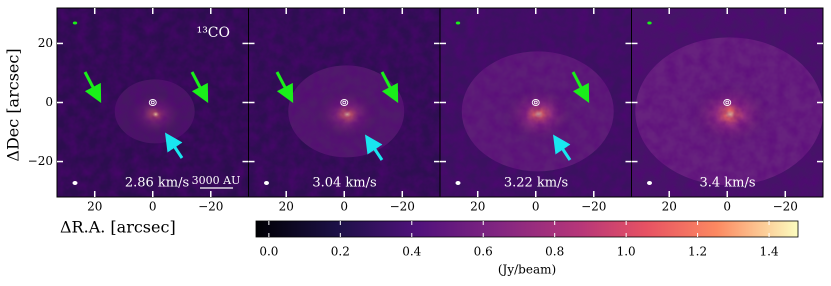 The height and width of the screenshot is (286, 831). I want to click on colorbar-tick-label: 1.0, so click(626, 252).